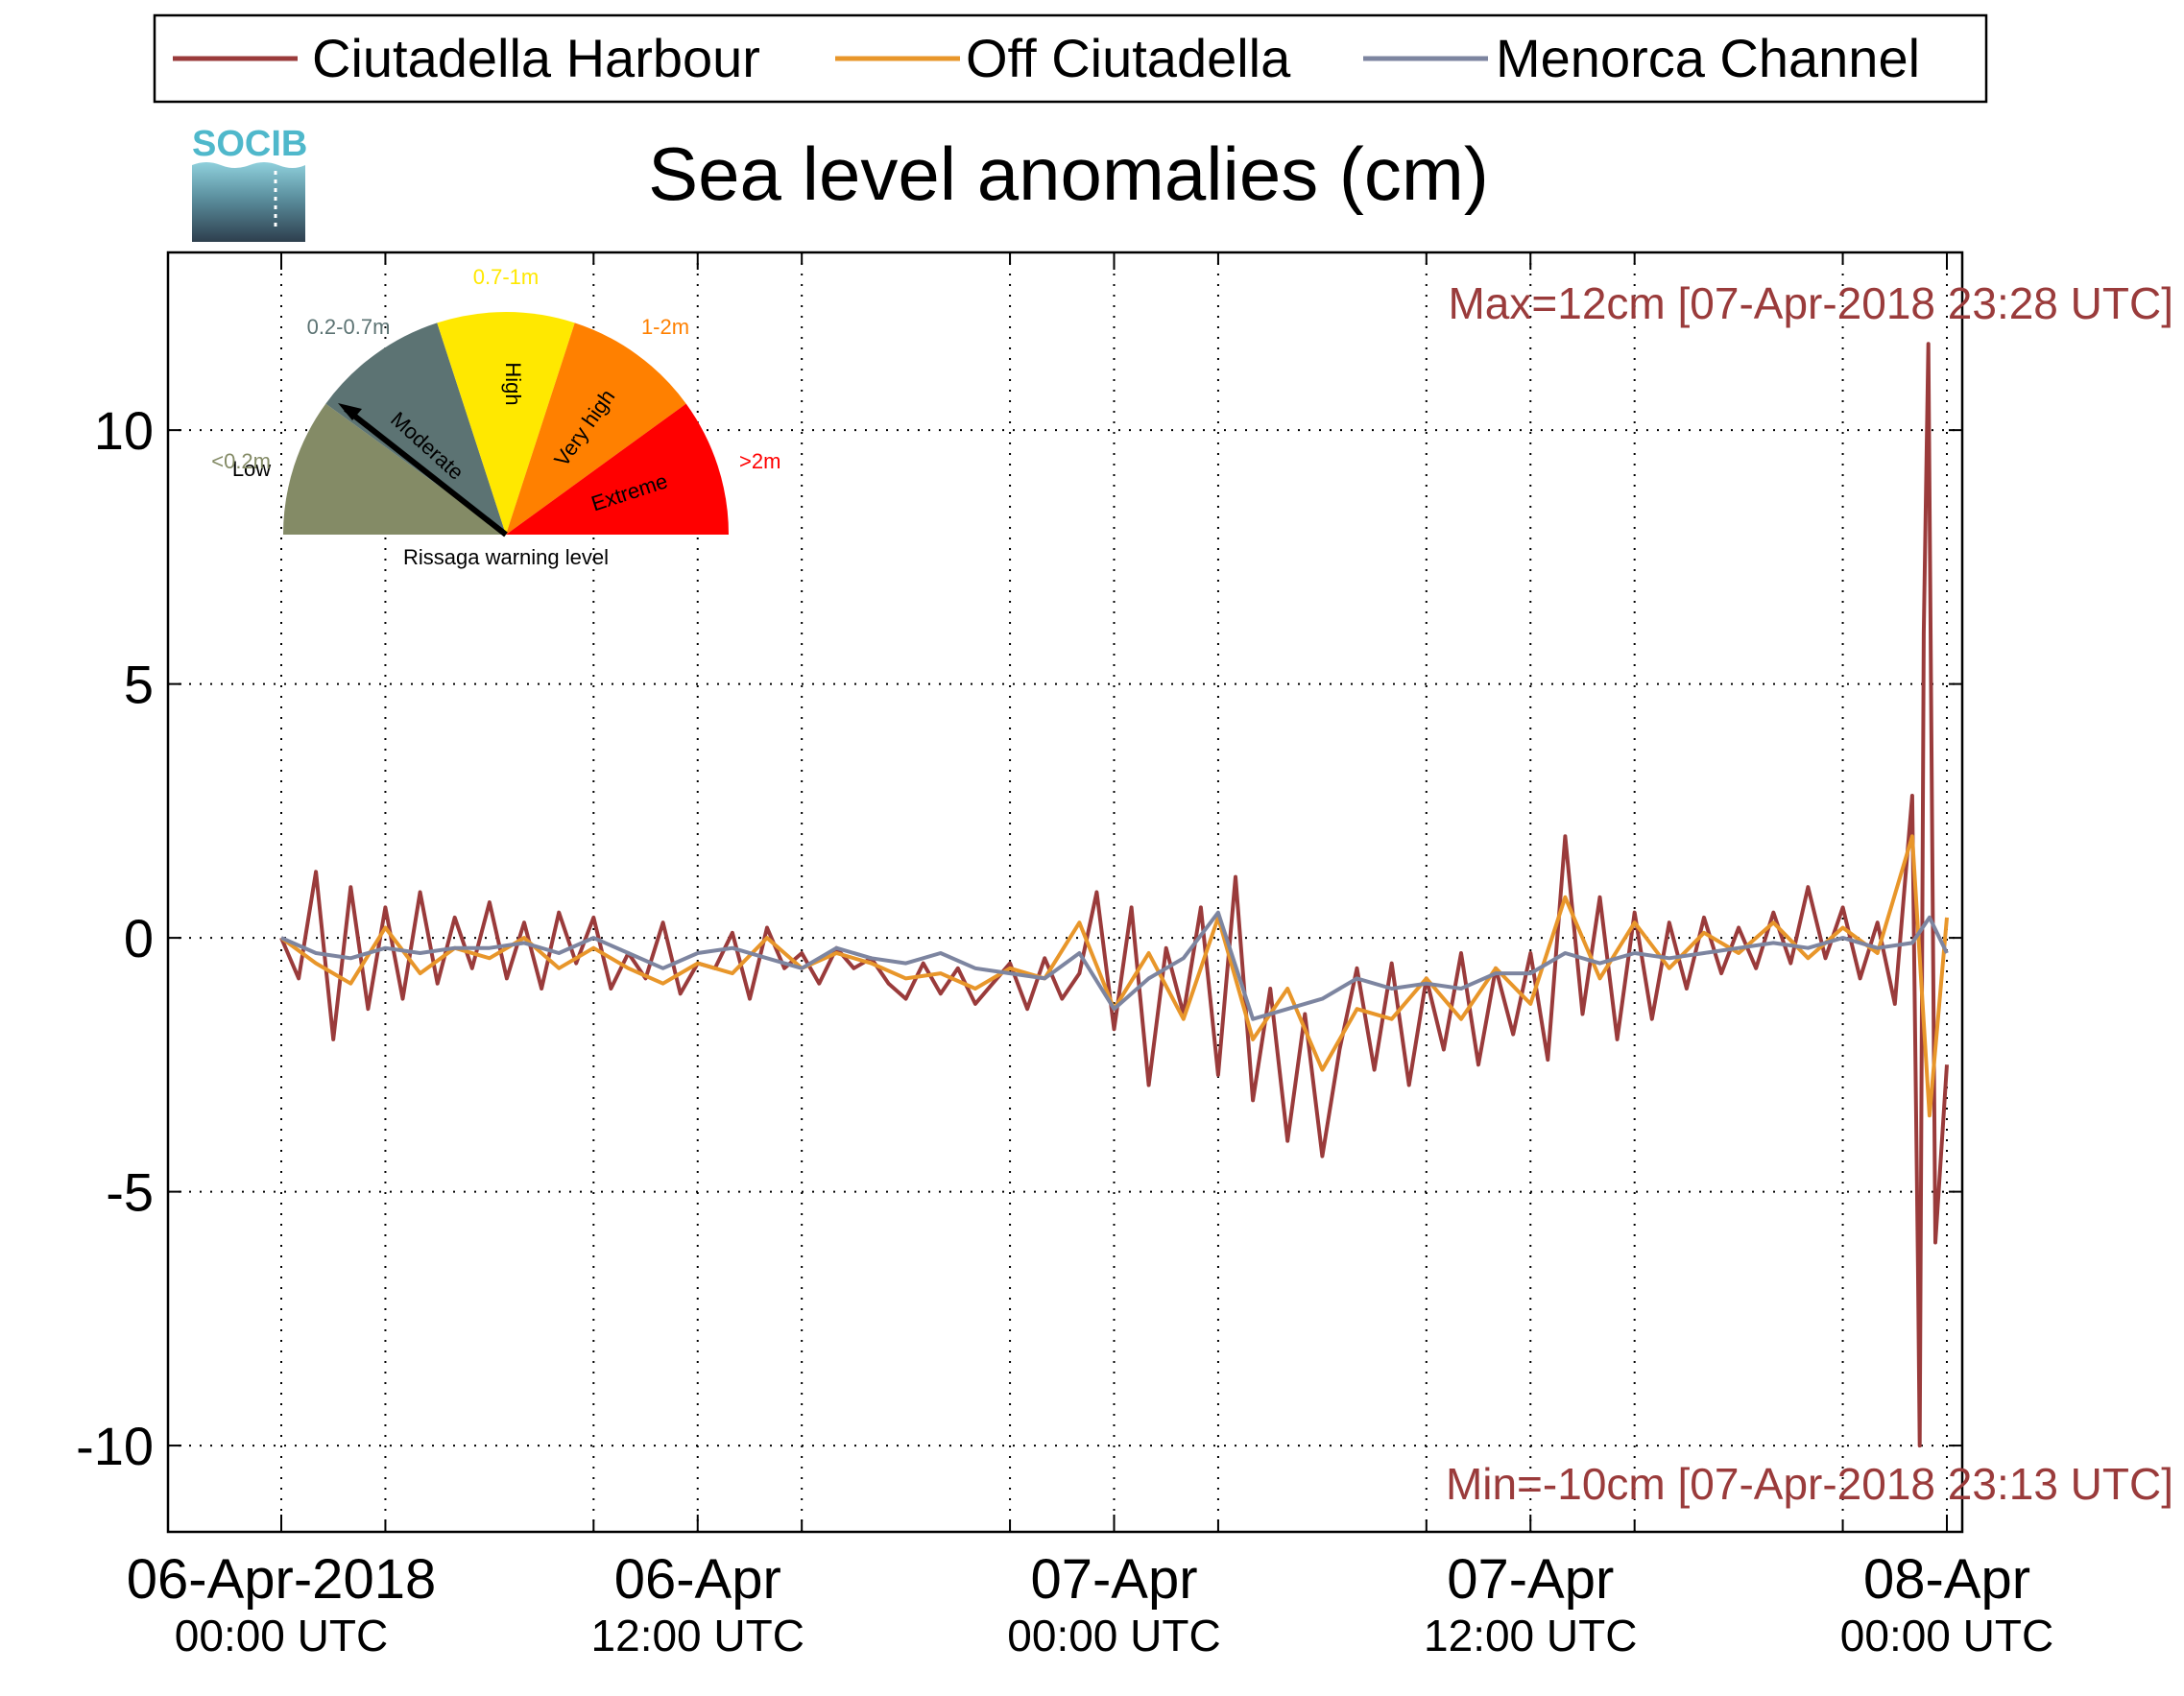 The width and height of the screenshot is (2184, 1696). I want to click on gauge-needle-arrowhead, so click(350, 411).